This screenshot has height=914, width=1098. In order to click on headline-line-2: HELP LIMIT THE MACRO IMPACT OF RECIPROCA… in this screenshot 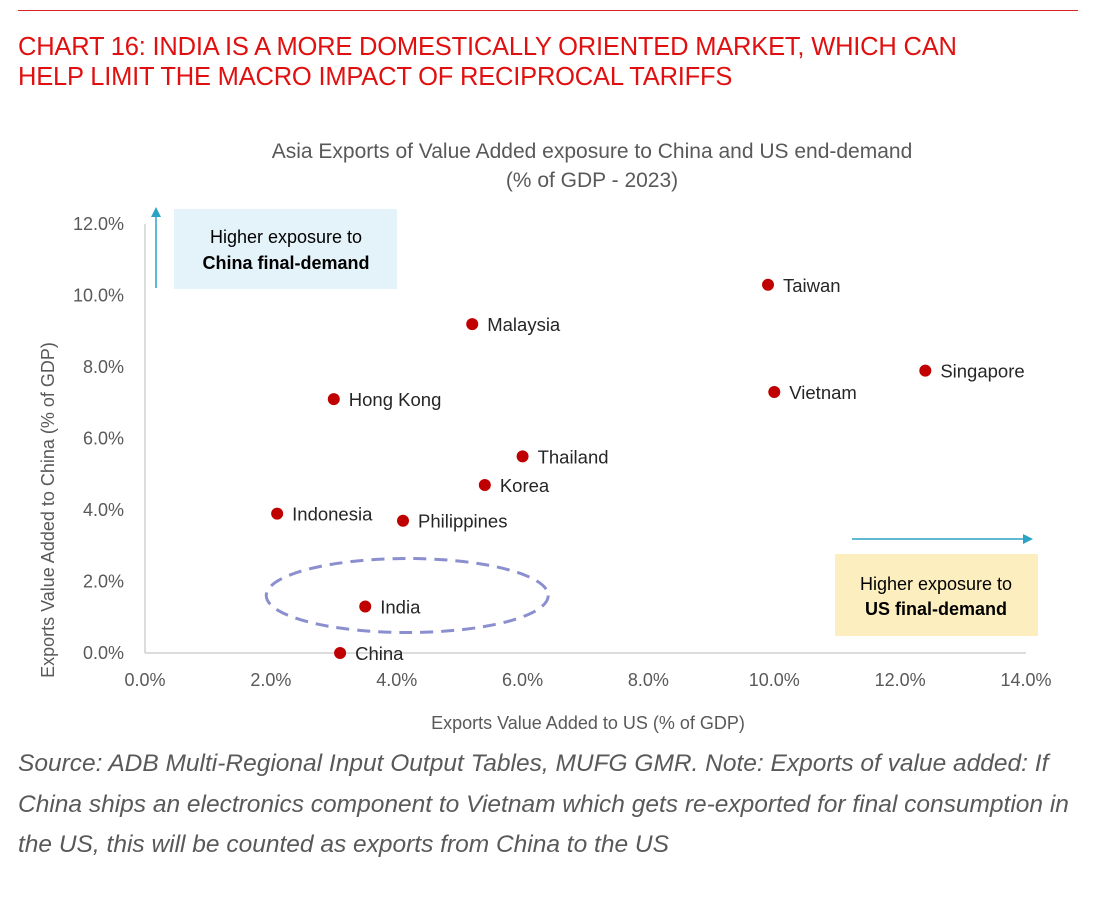, I will do `click(375, 77)`.